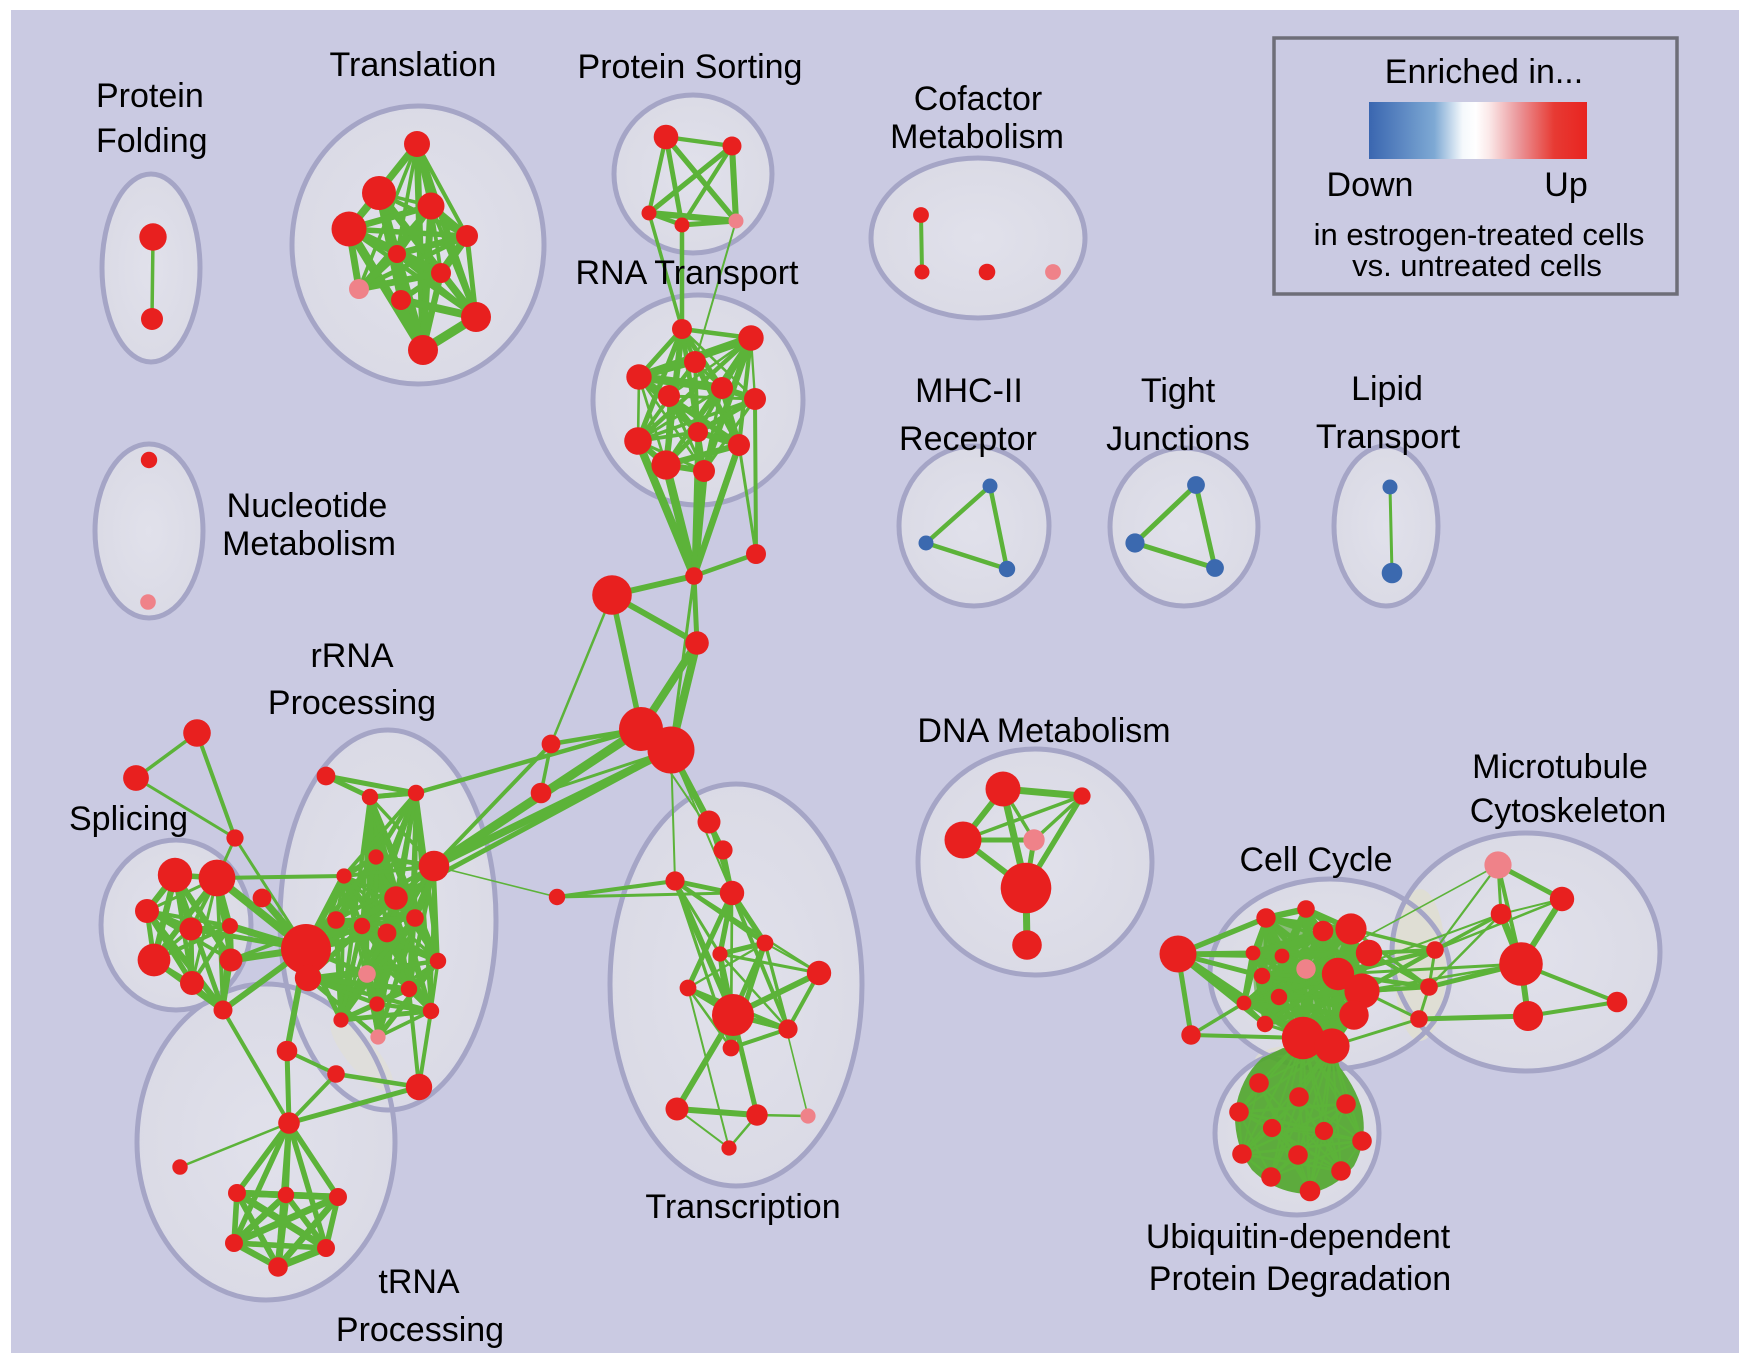 The width and height of the screenshot is (1750, 1365). I want to click on svg-text: Protein, so click(150, 96).